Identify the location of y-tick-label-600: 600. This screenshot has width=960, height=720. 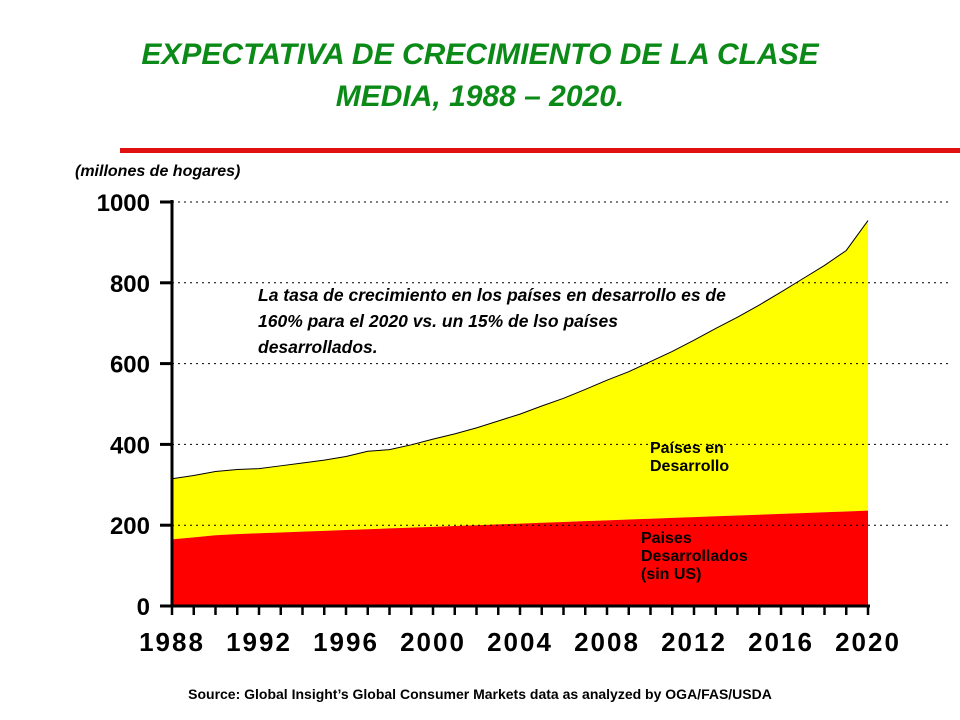
(130, 365).